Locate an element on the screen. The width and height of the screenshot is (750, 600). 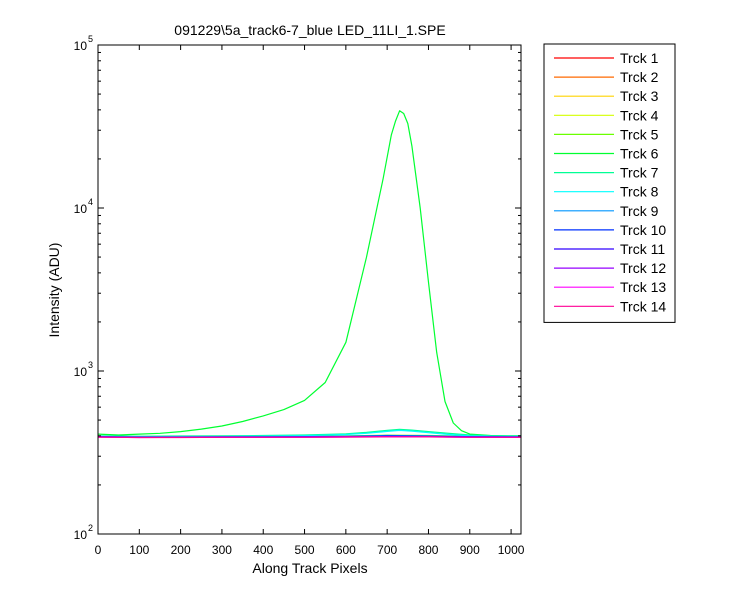
y-tick-exponent: 5 is located at coordinates (90, 39).